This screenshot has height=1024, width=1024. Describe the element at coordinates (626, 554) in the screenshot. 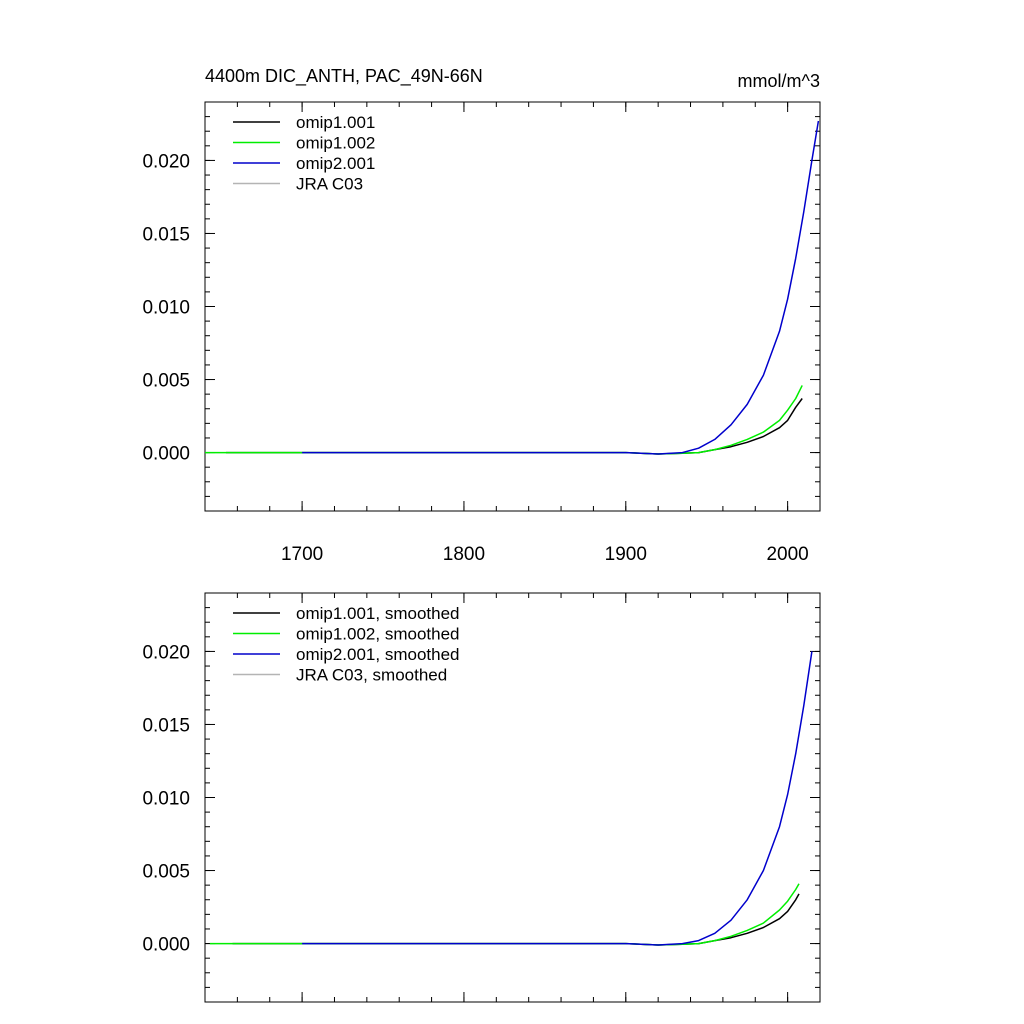

I see `x-tick-label: 1900` at that location.